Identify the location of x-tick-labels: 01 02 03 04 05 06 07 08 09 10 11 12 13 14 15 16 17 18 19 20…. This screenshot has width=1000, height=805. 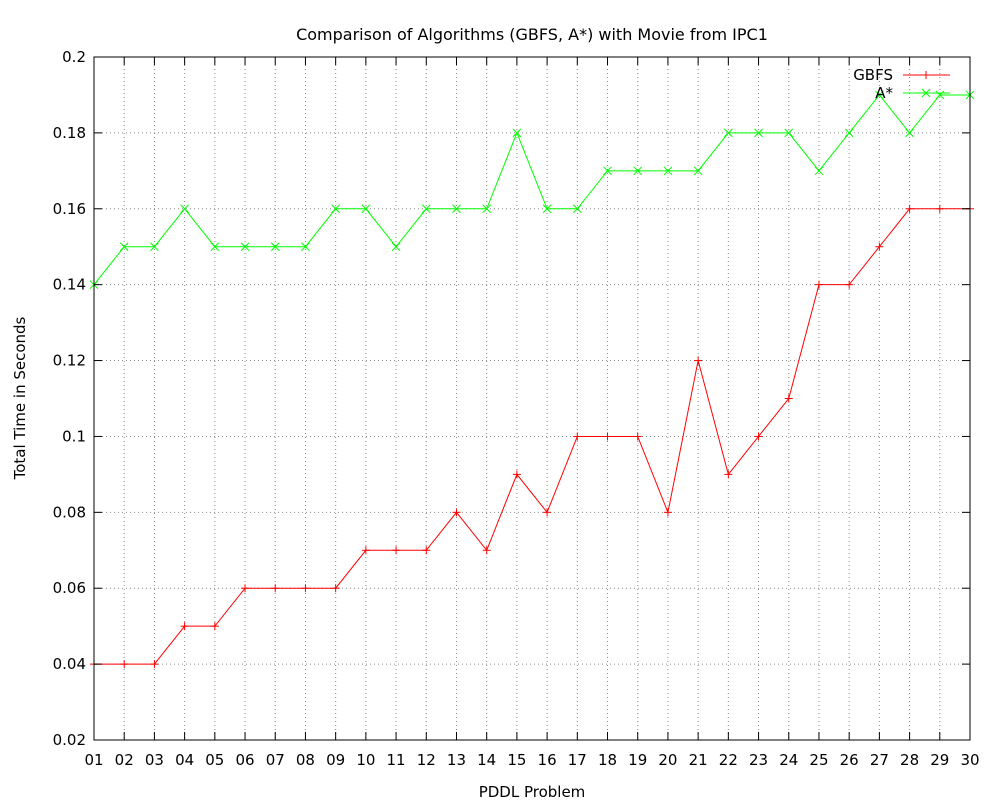
(531, 760).